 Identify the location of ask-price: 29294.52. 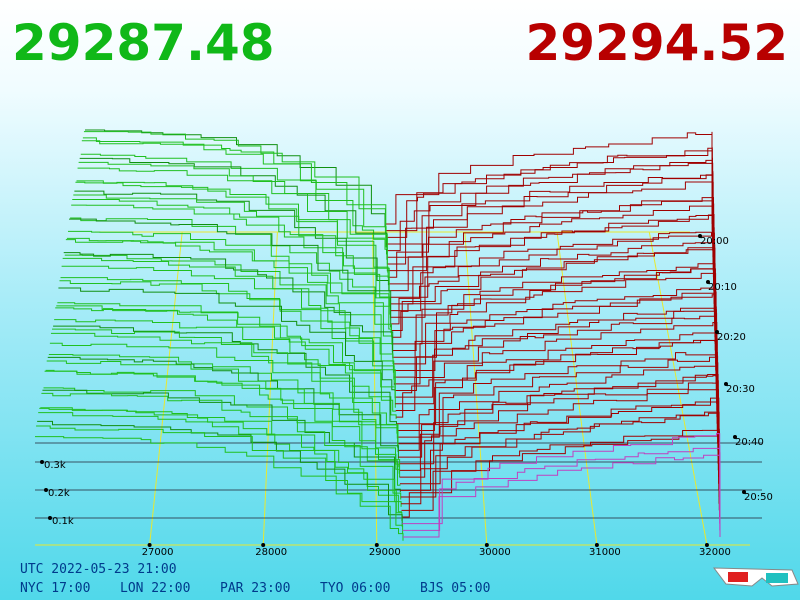
(656, 43).